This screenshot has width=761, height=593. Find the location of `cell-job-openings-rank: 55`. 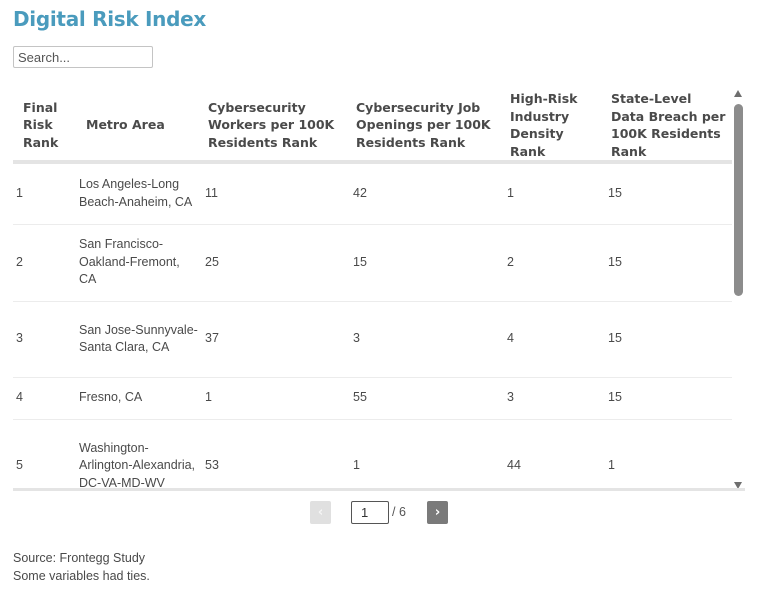

cell-job-openings-rank: 55 is located at coordinates (427, 398).